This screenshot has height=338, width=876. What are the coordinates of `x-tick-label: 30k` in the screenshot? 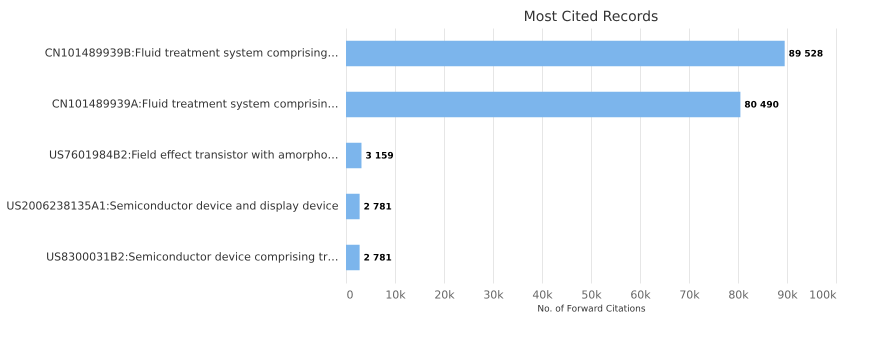 It's located at (493, 295).